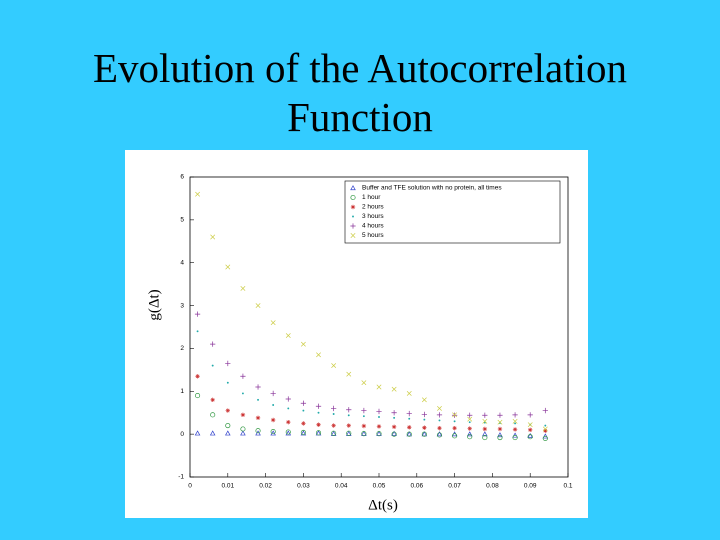 The height and width of the screenshot is (540, 720). I want to click on x-tick-label: 0.08, so click(492, 486).